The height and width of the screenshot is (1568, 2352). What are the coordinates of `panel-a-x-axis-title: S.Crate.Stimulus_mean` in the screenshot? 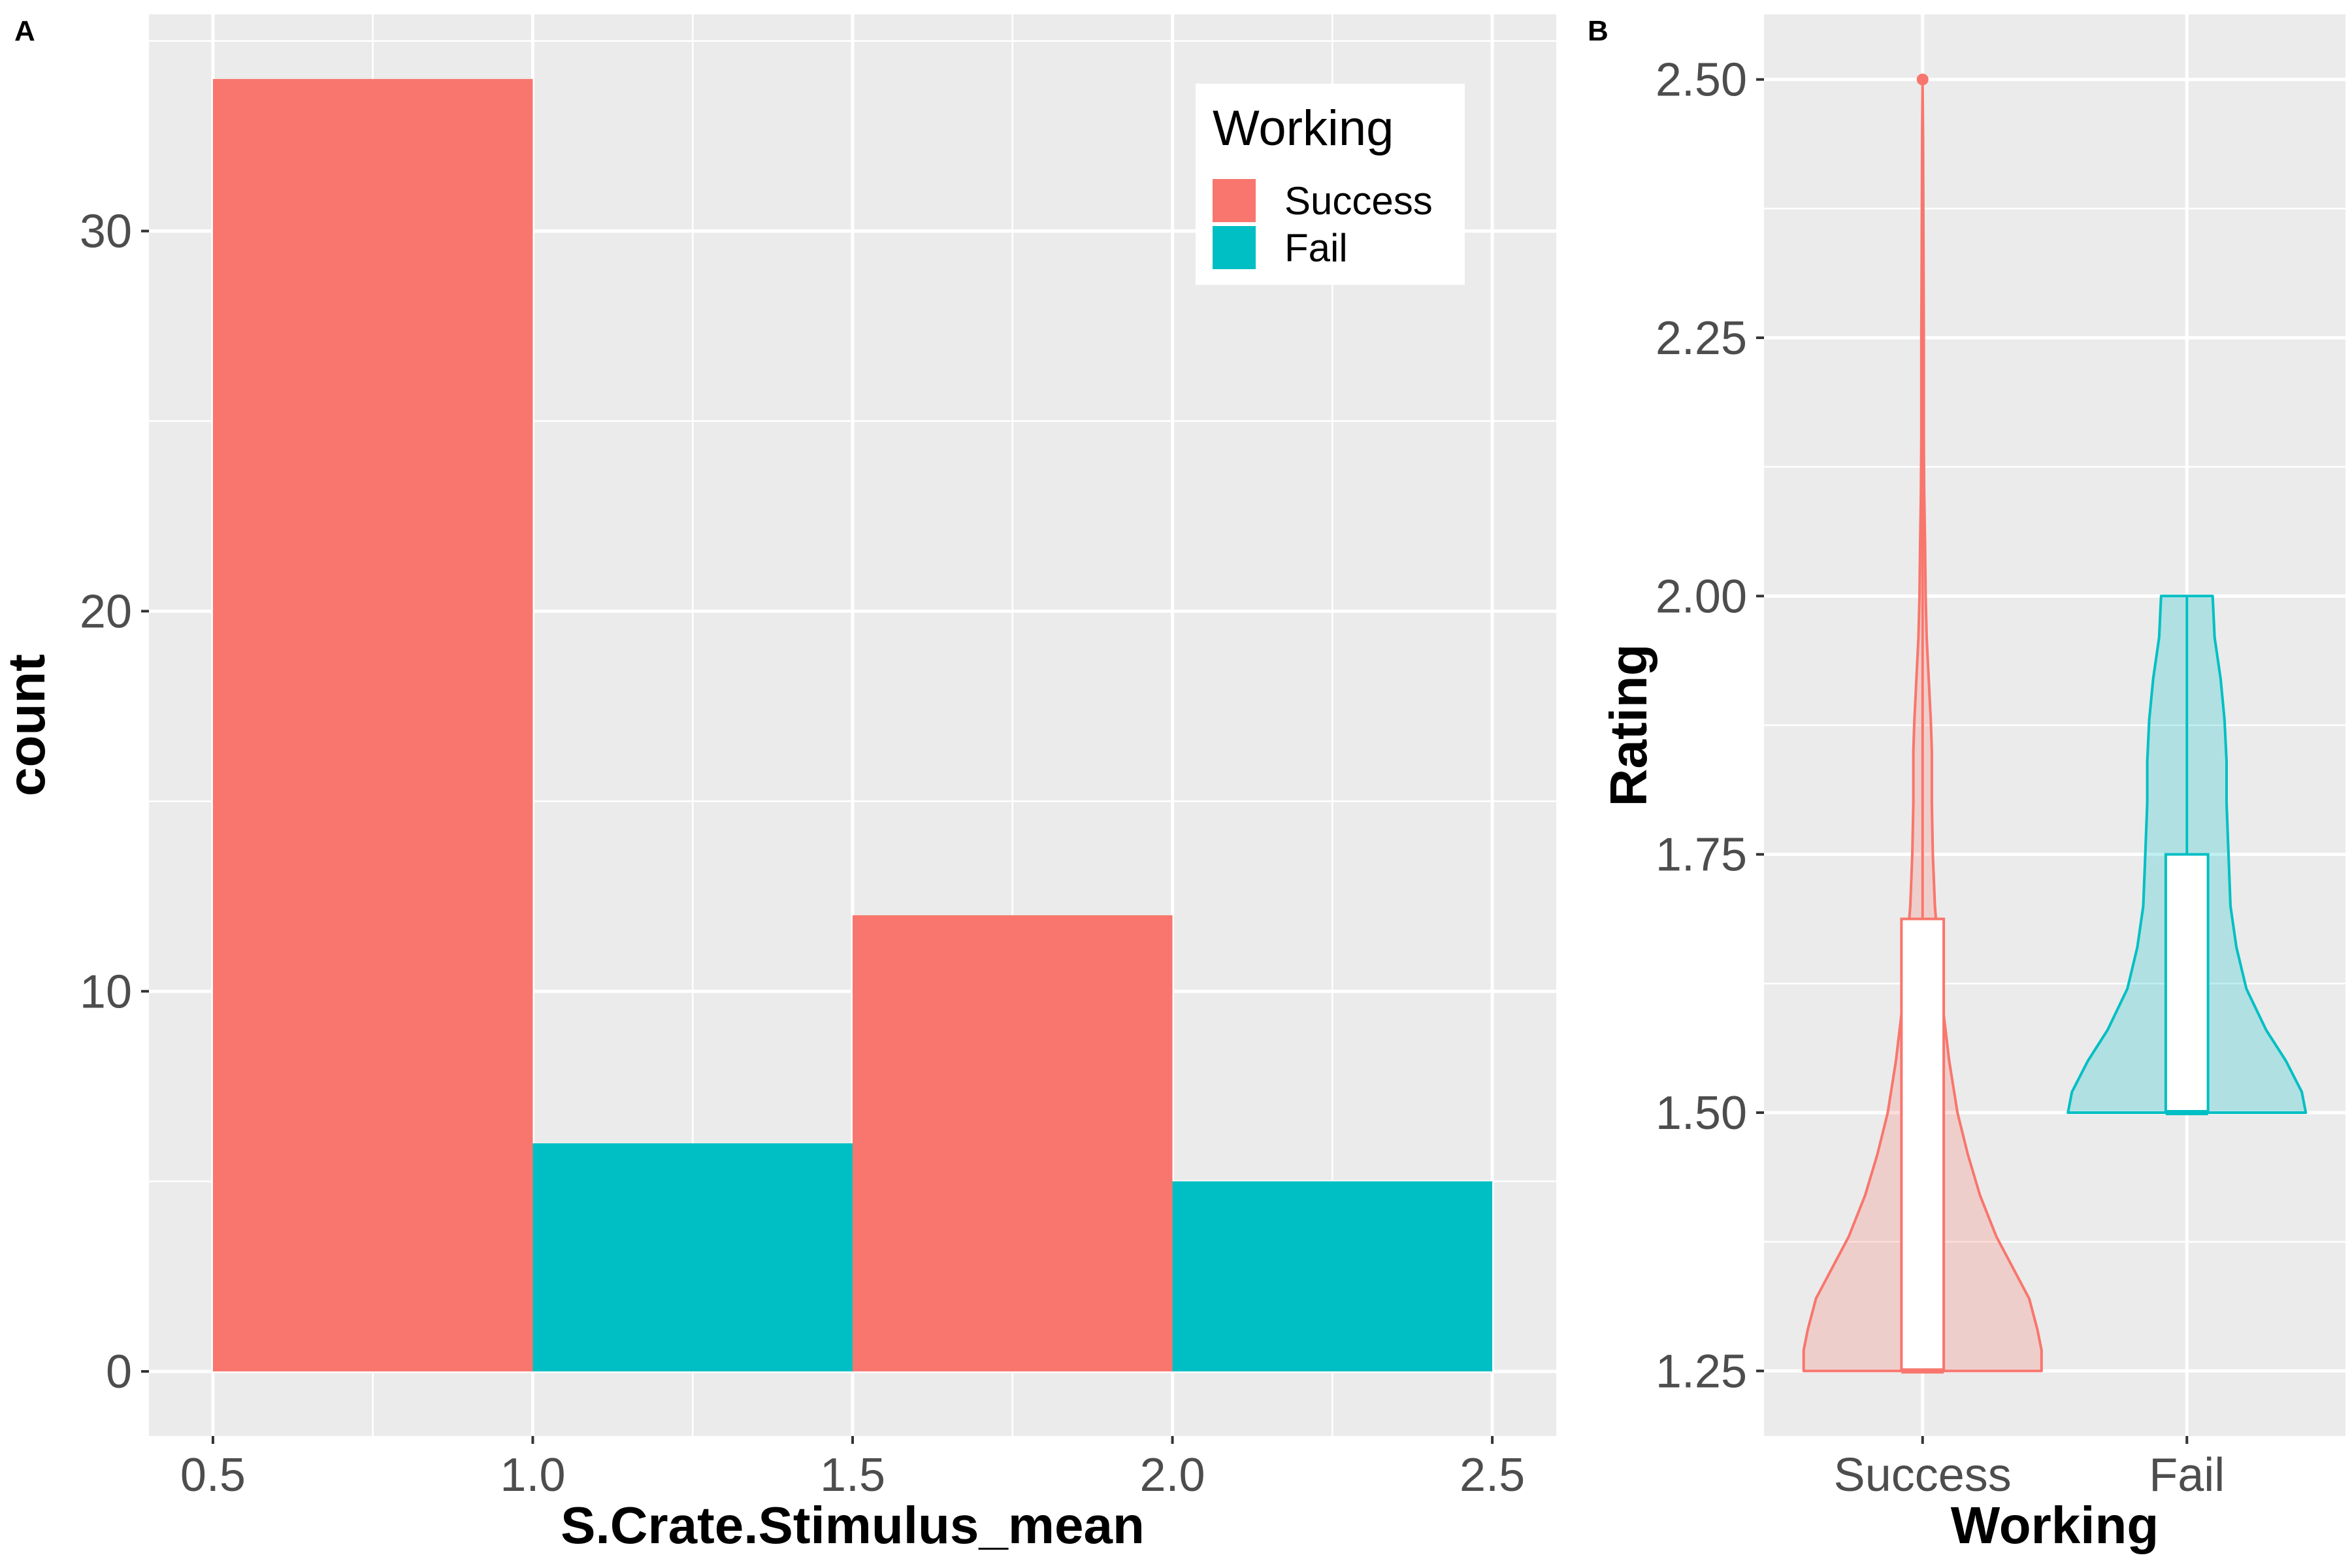 It's located at (853, 1525).